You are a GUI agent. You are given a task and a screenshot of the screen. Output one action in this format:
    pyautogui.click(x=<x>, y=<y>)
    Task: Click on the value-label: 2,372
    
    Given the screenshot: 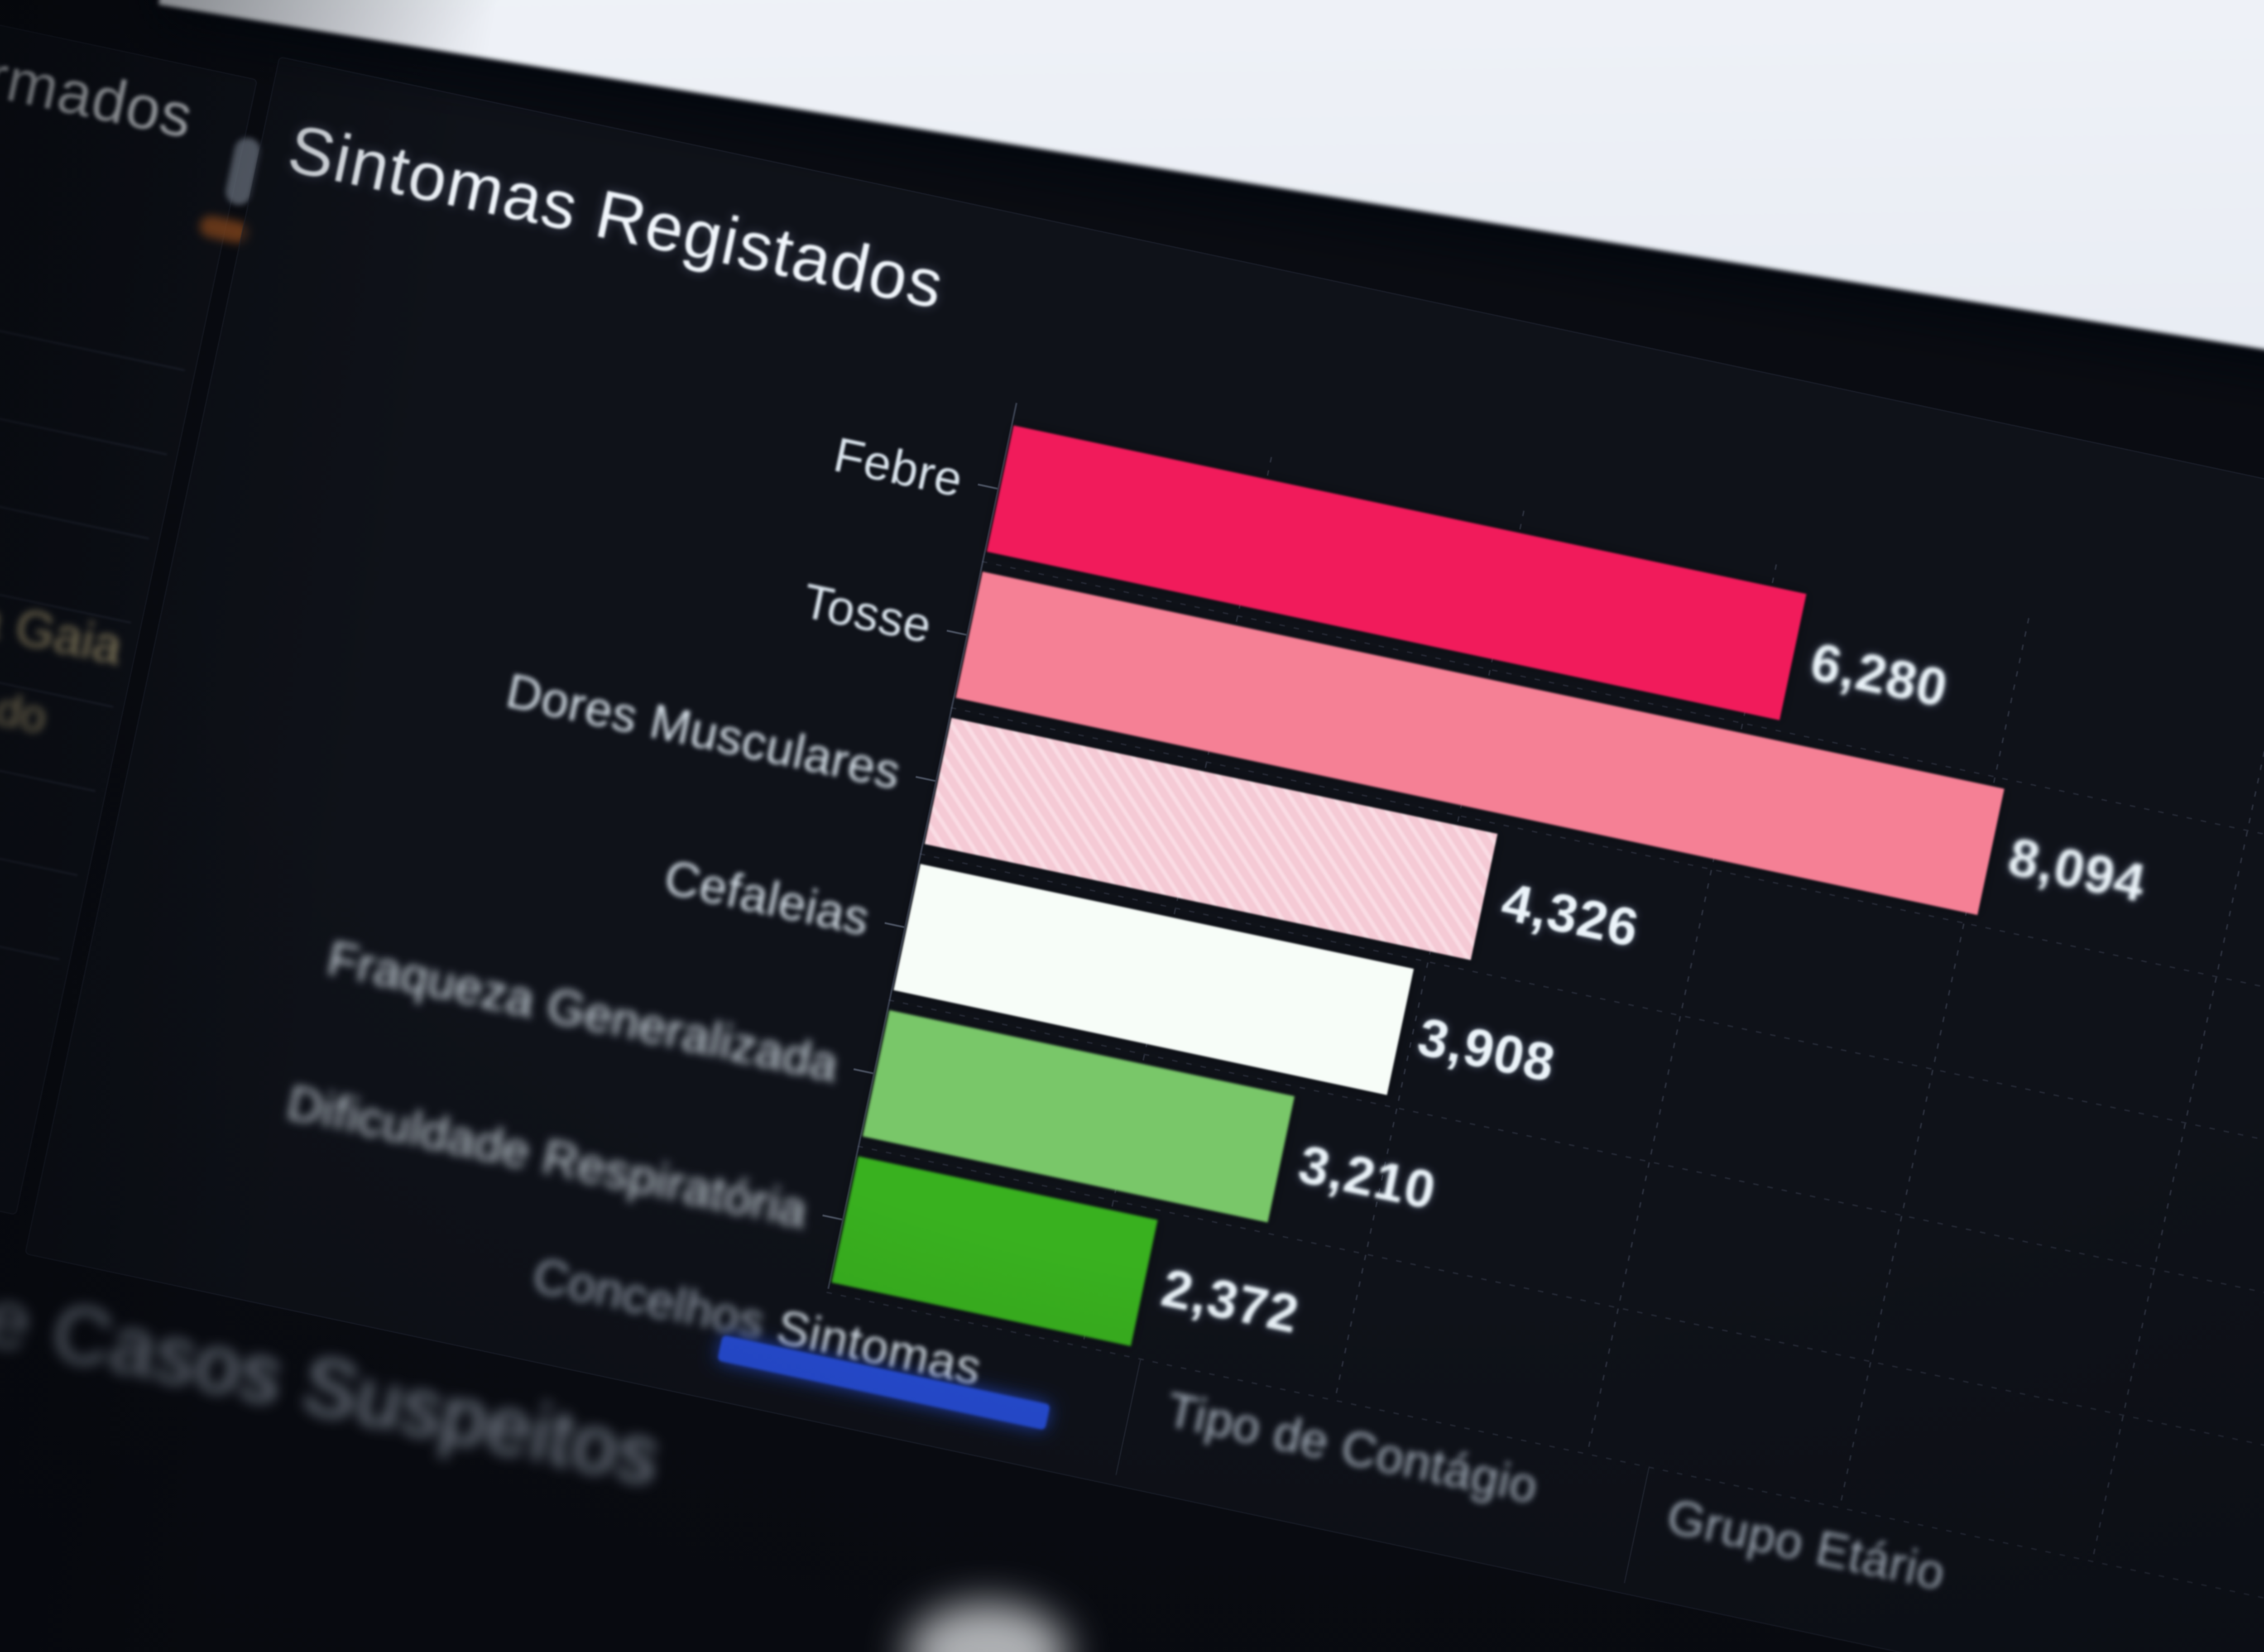 What is the action you would take?
    pyautogui.click(x=1230, y=1301)
    